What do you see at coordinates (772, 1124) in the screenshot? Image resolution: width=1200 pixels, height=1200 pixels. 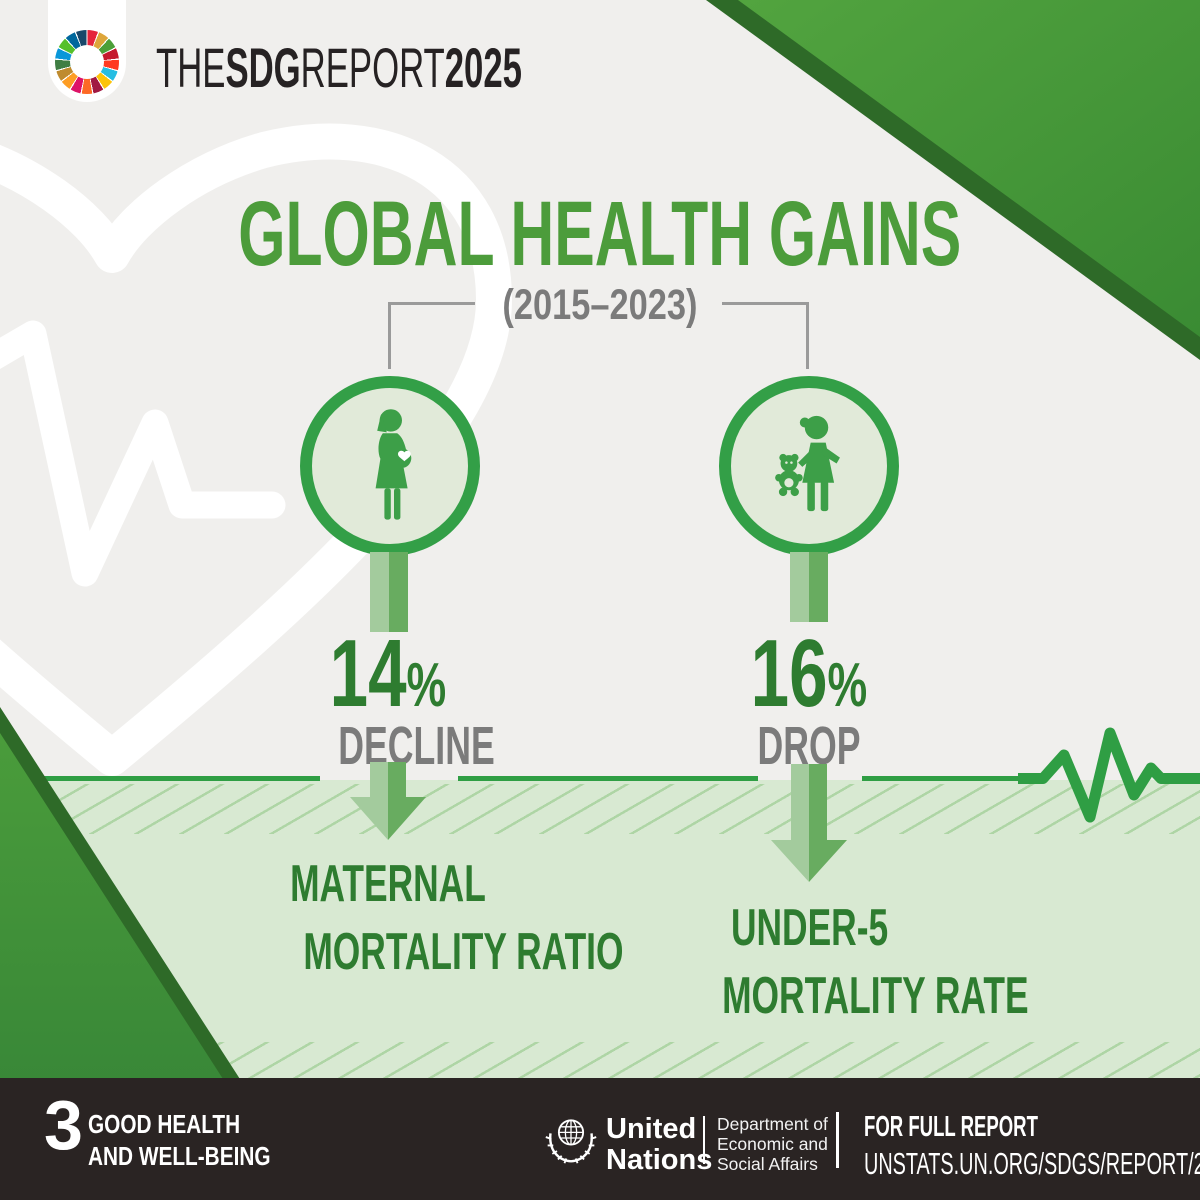 I see `dept-line: Department of` at bounding box center [772, 1124].